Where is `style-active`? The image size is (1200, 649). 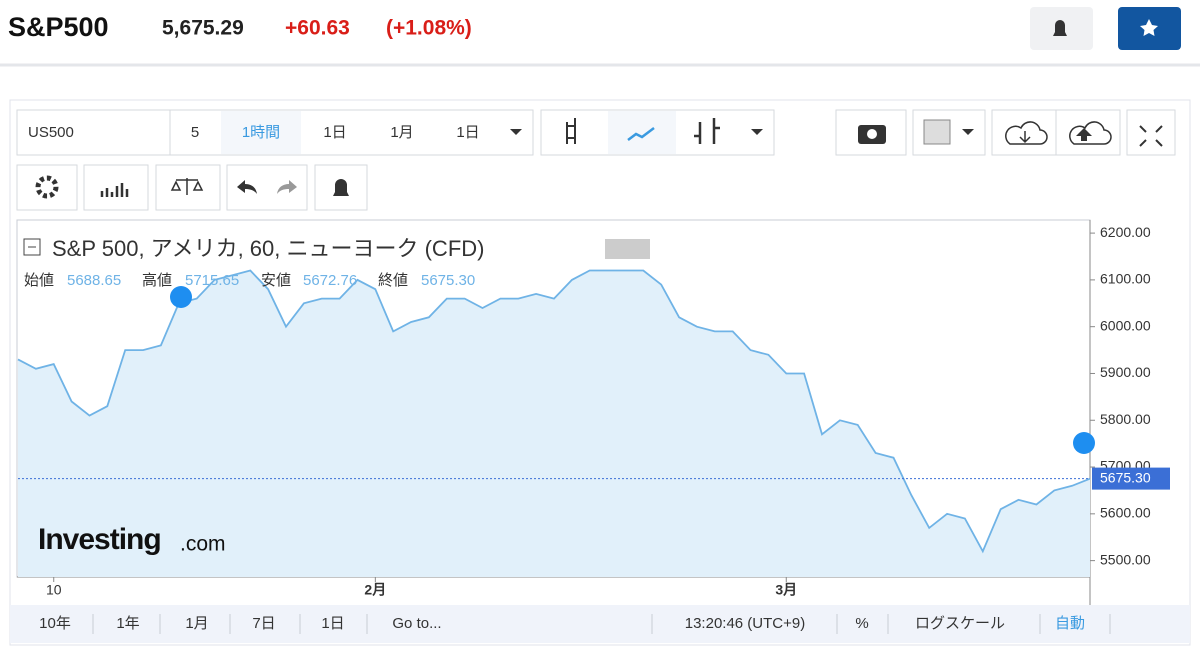
style-active is located at coordinates (642, 132).